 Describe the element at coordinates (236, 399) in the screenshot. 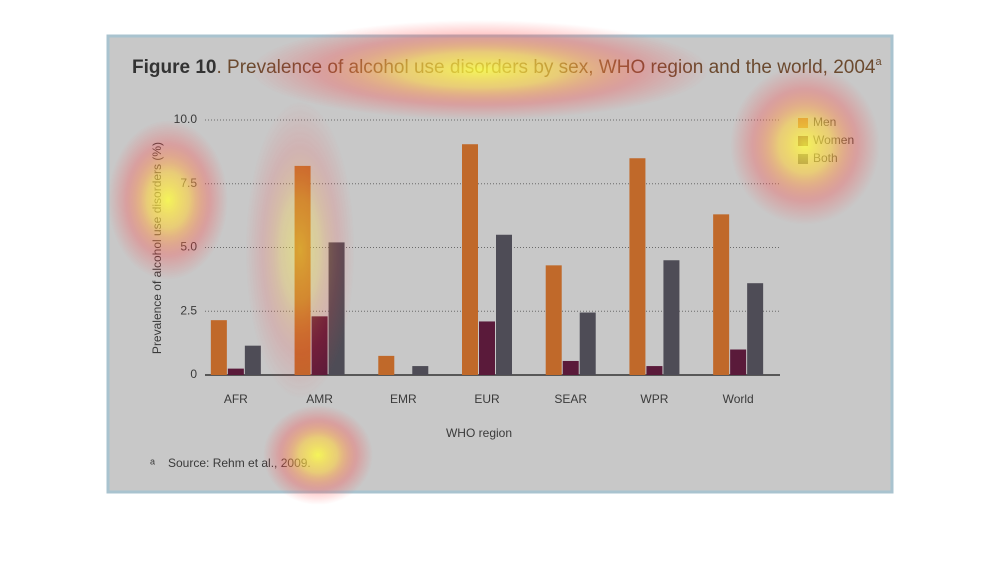

I see `x-tick-label: AFR` at that location.